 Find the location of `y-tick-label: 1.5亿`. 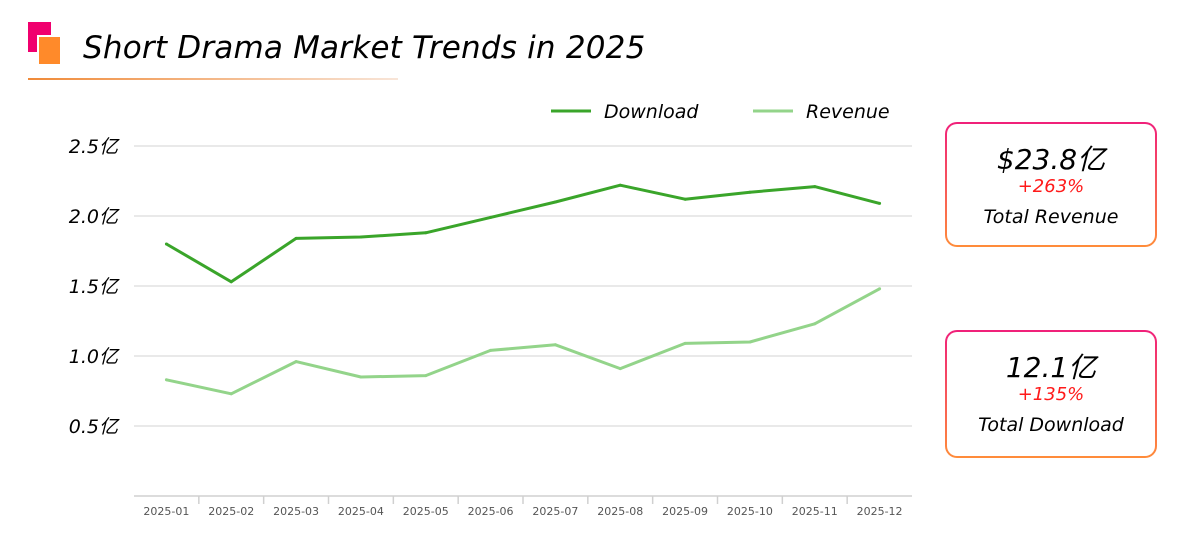

y-tick-label: 1.5亿 is located at coordinates (94, 287).